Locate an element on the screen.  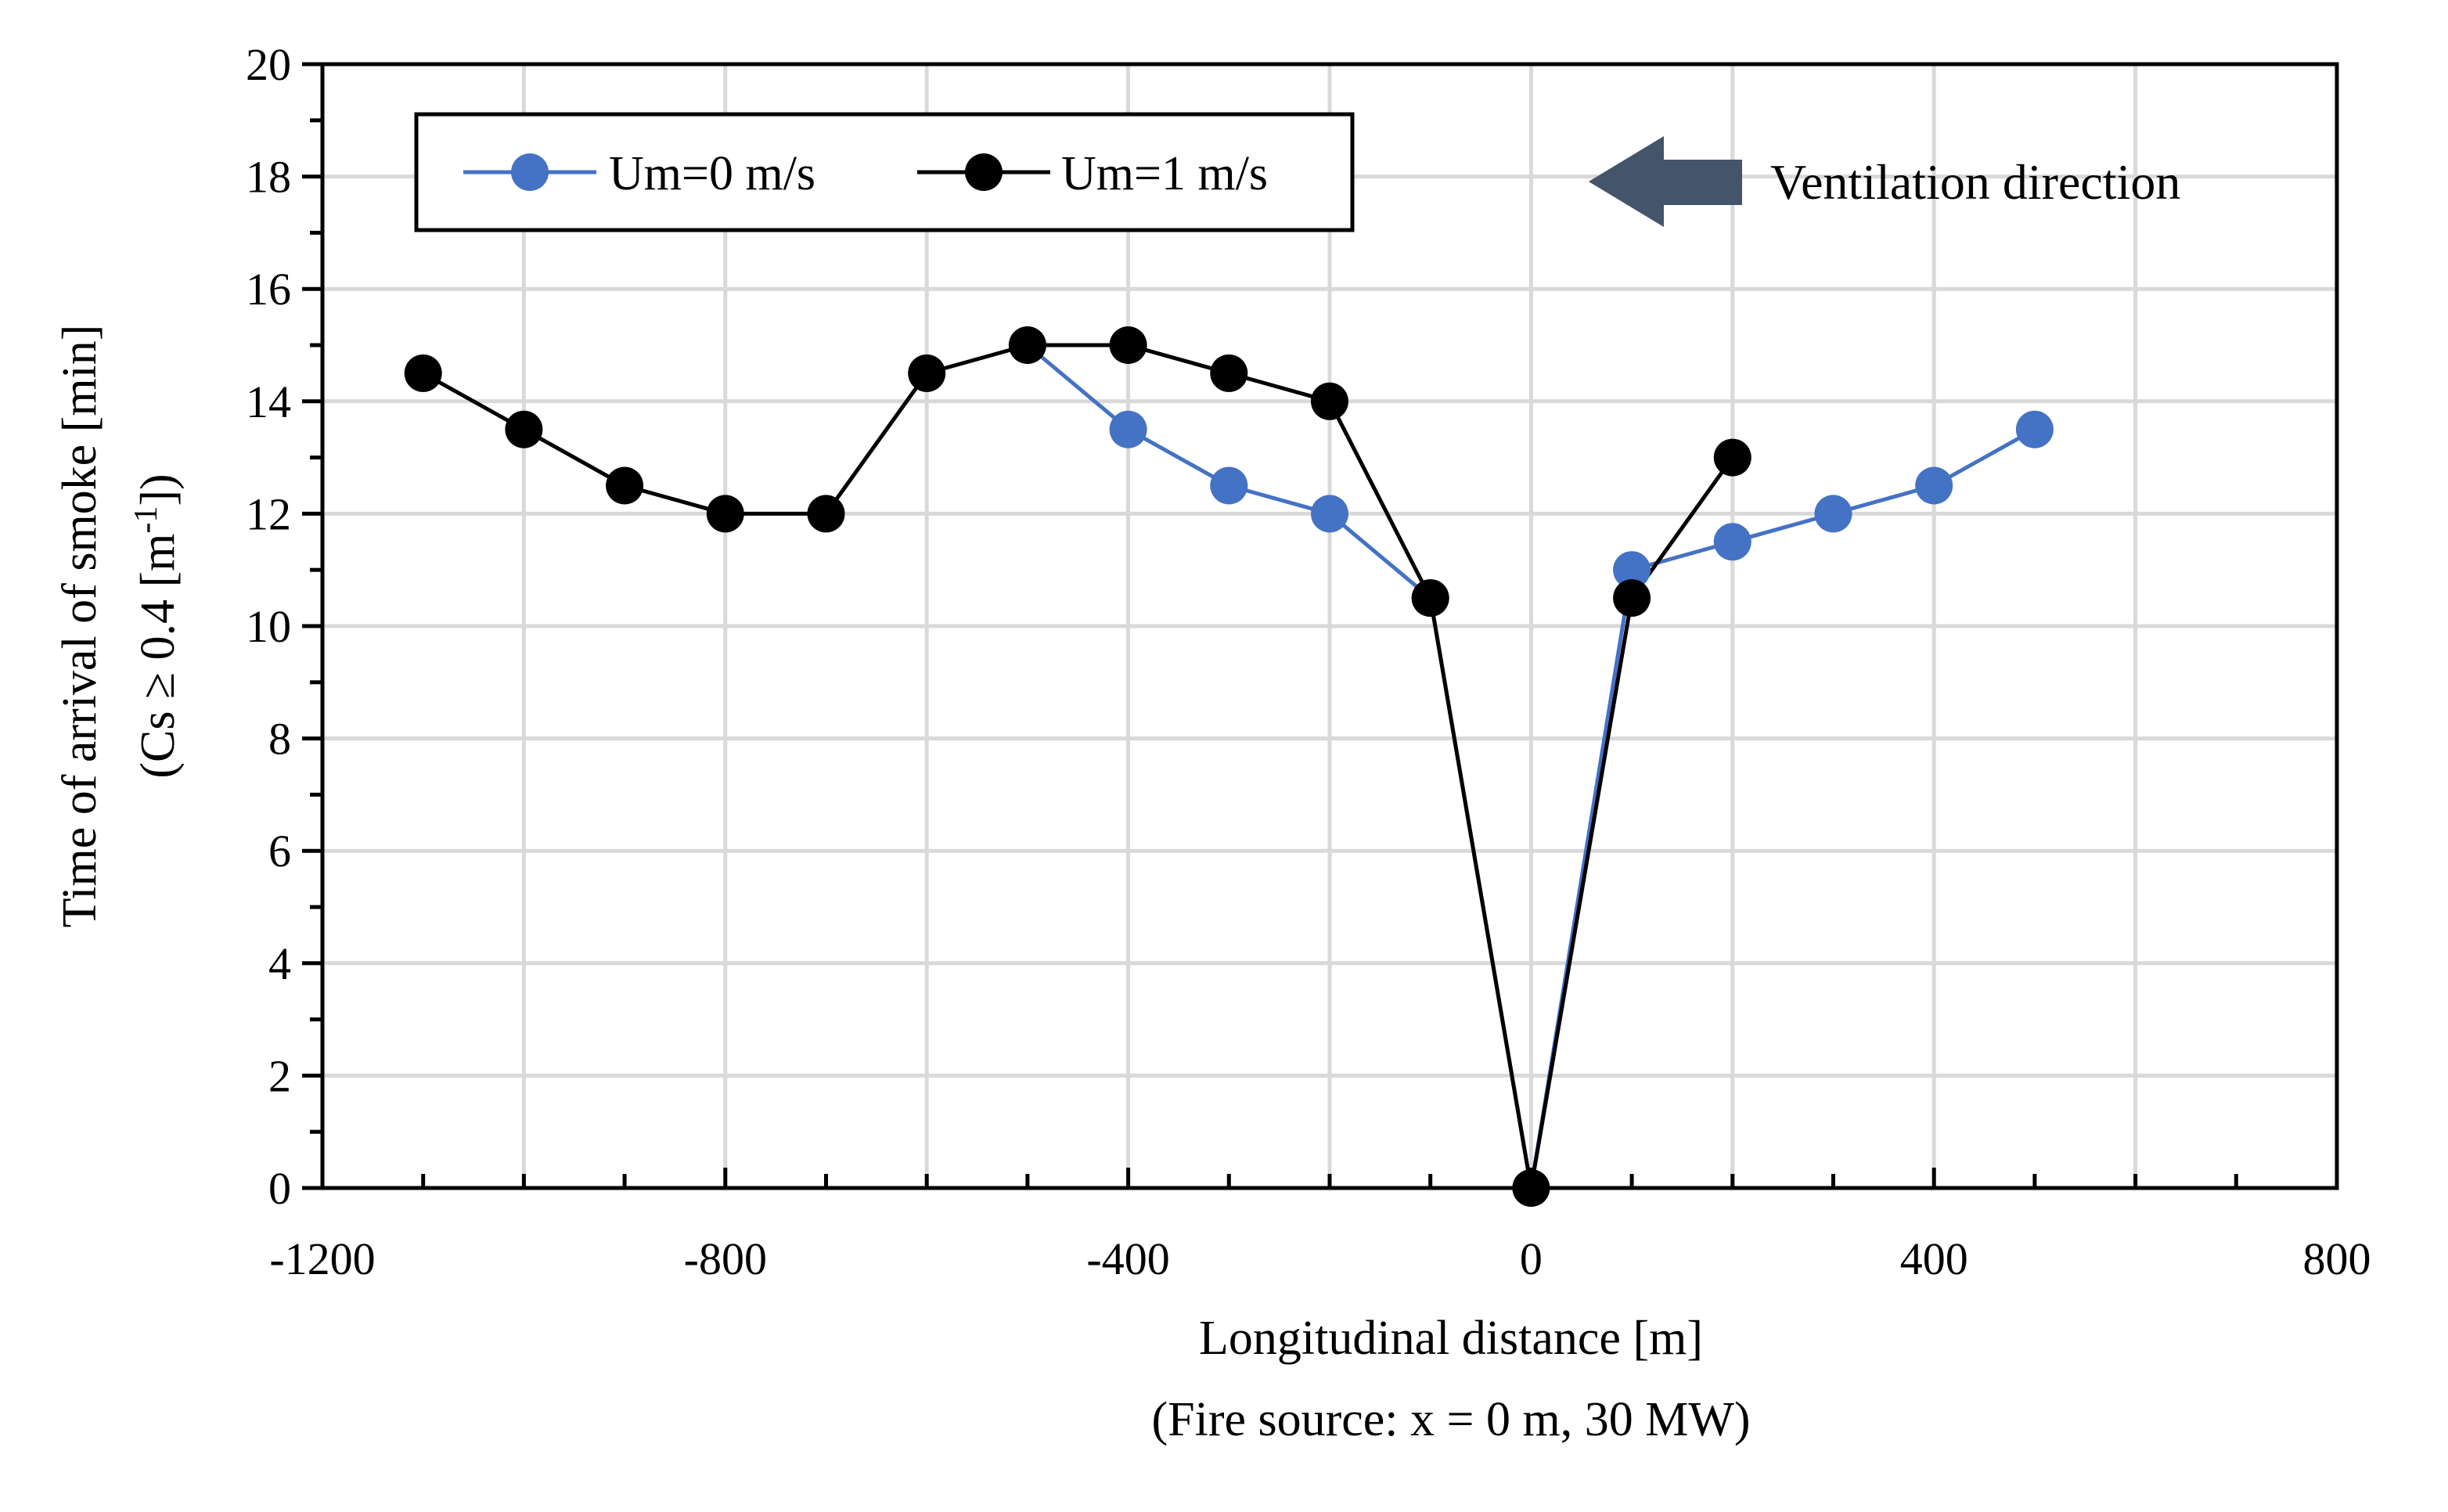
y-axis-subtitle: (Cs ≥ 0.4 [m-1]) is located at coordinates (156, 625).